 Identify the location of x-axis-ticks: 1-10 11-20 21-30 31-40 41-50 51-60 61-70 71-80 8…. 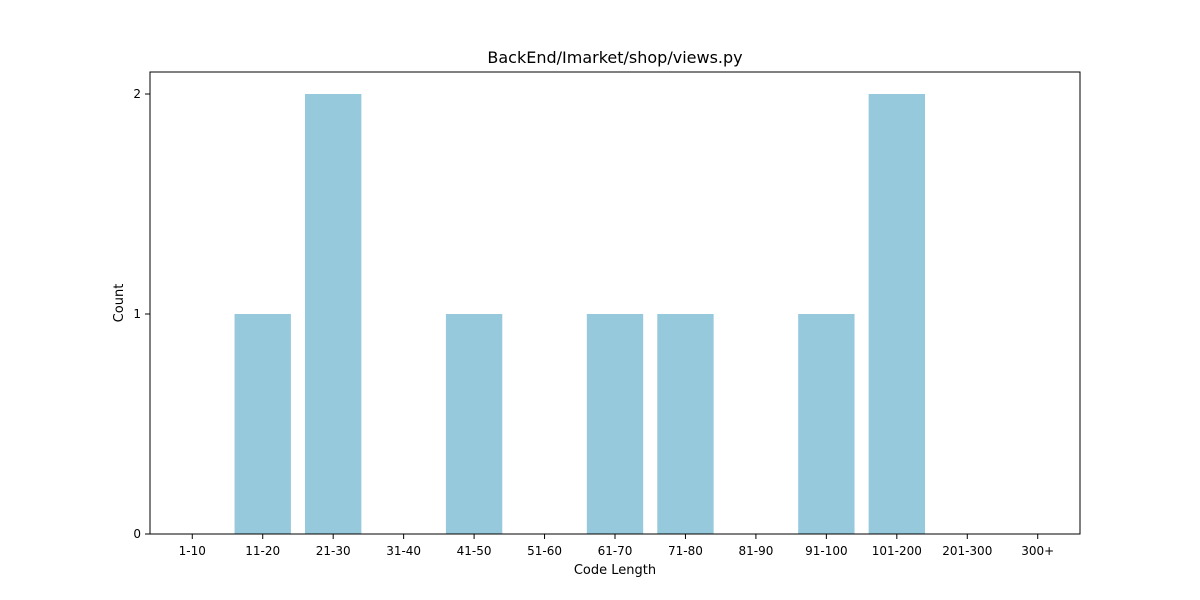
(616, 546).